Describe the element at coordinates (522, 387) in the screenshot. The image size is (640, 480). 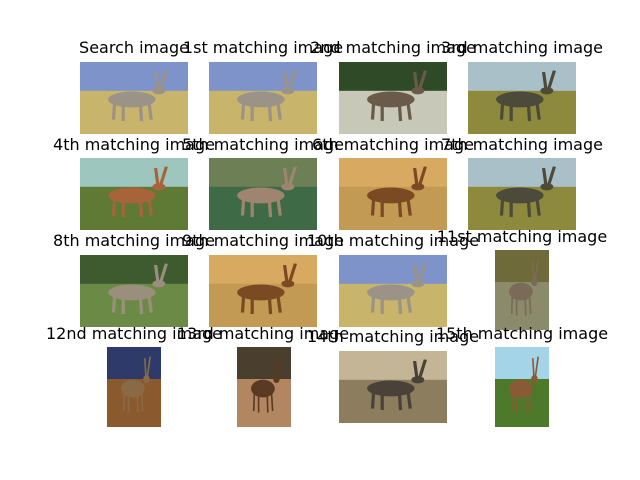
I see `caribou-photo` at that location.